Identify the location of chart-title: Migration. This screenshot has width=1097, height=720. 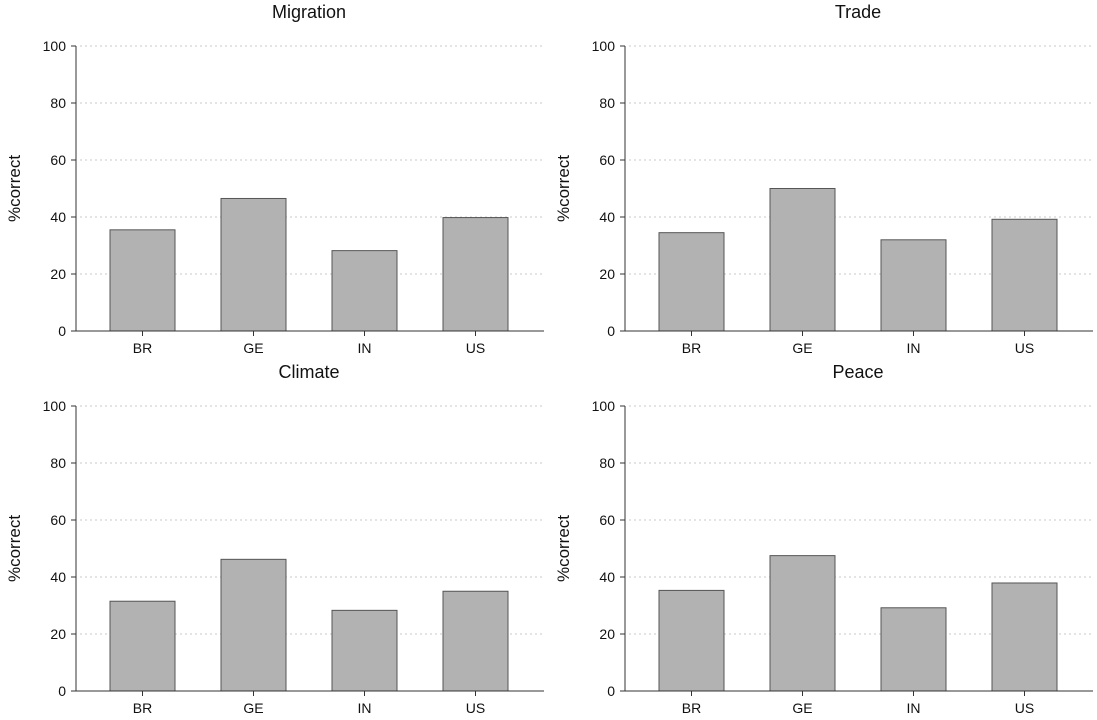
(309, 12).